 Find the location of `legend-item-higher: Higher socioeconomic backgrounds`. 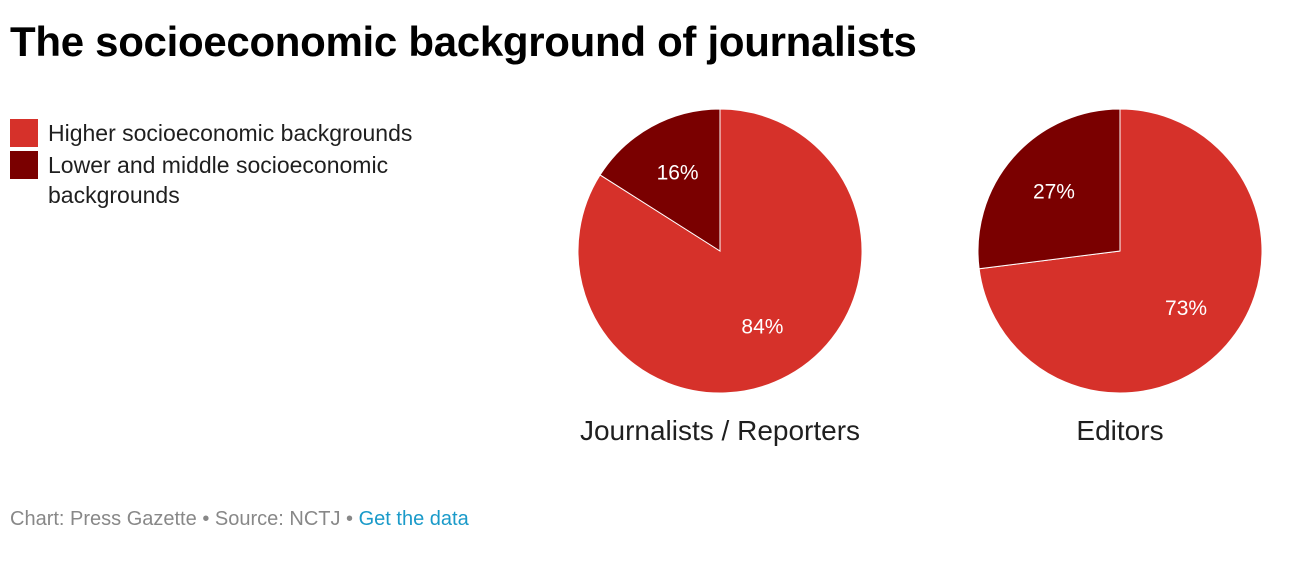

legend-item-higher: Higher socioeconomic backgrounds is located at coordinates (230, 133).